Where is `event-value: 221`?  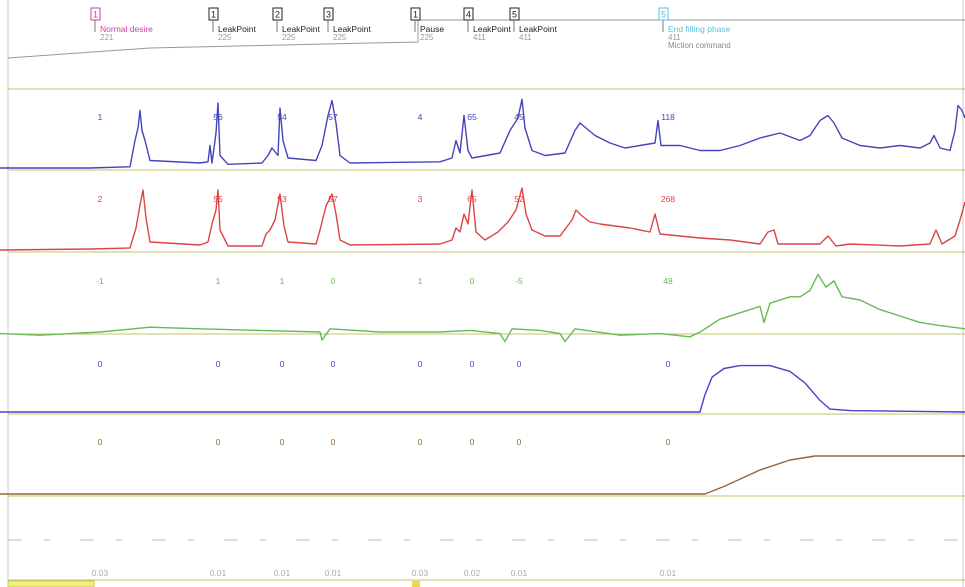
event-value: 221 is located at coordinates (107, 37).